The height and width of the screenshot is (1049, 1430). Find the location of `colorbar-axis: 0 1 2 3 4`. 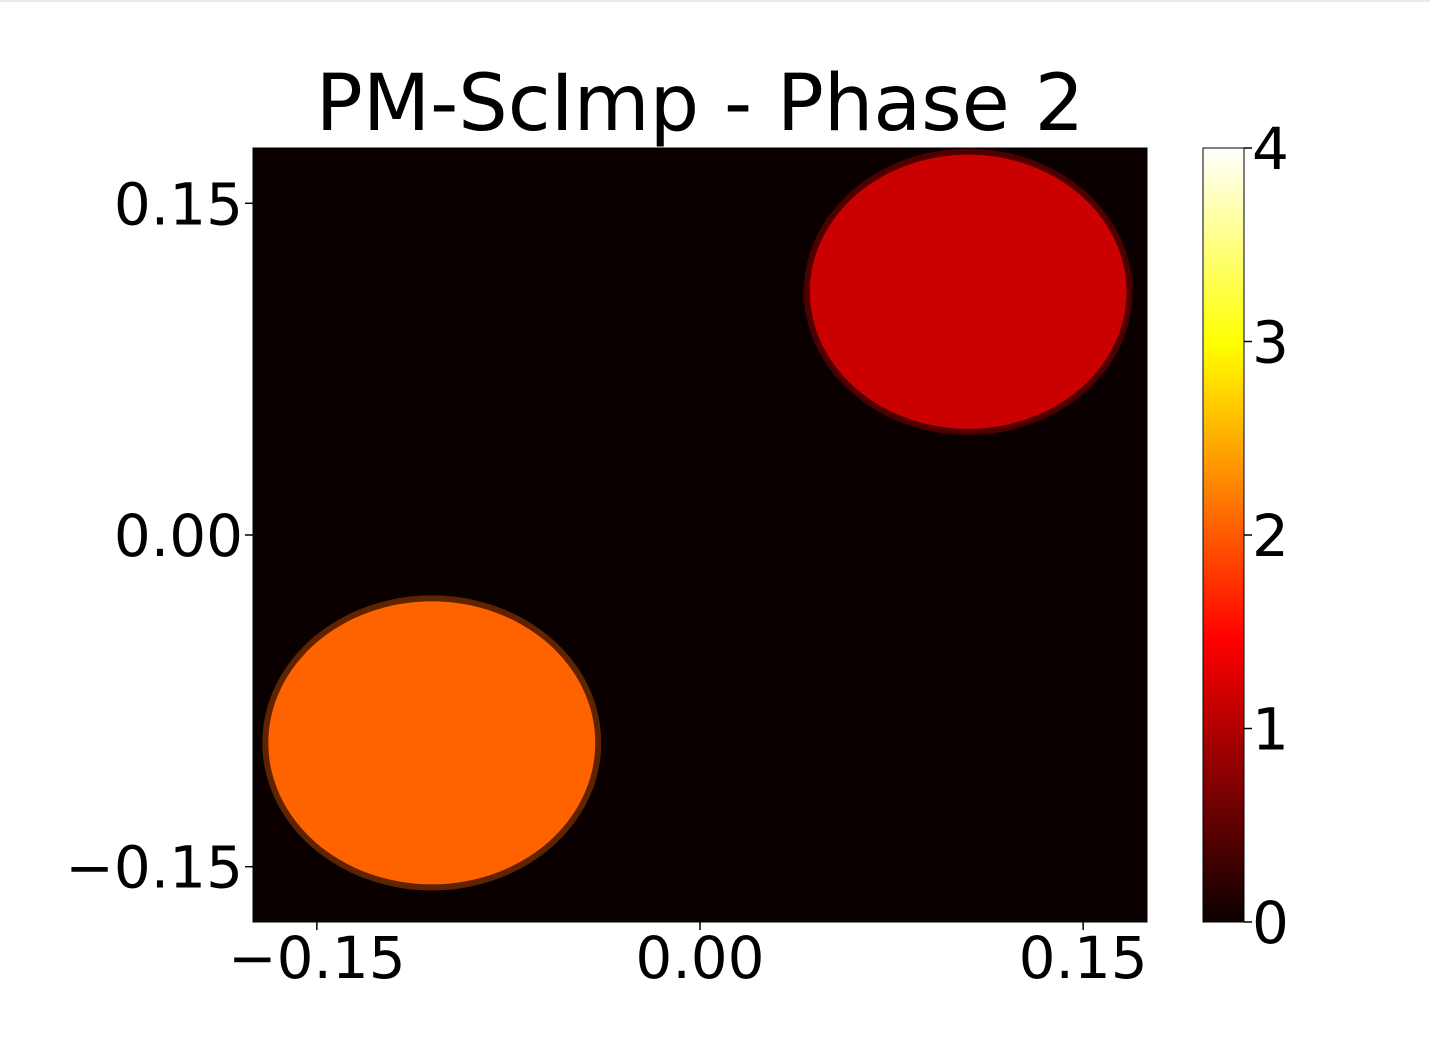

colorbar-axis: 0 1 2 3 4 is located at coordinates (1266, 536).